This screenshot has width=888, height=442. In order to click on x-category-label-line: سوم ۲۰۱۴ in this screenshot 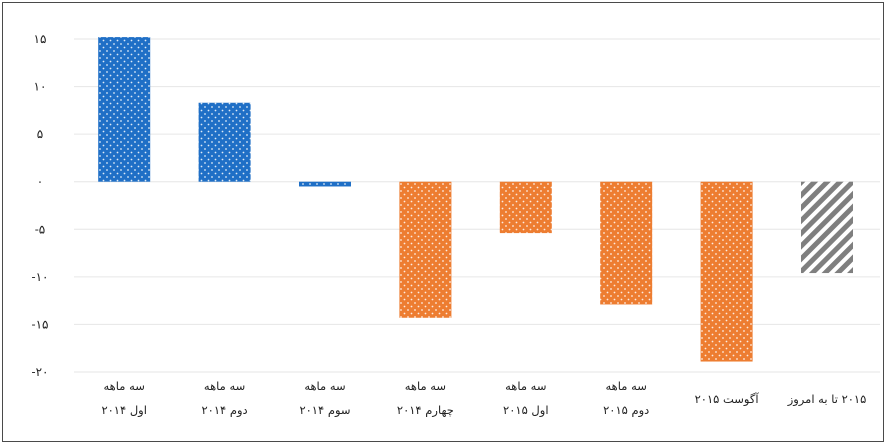, I will do `click(324, 410)`.